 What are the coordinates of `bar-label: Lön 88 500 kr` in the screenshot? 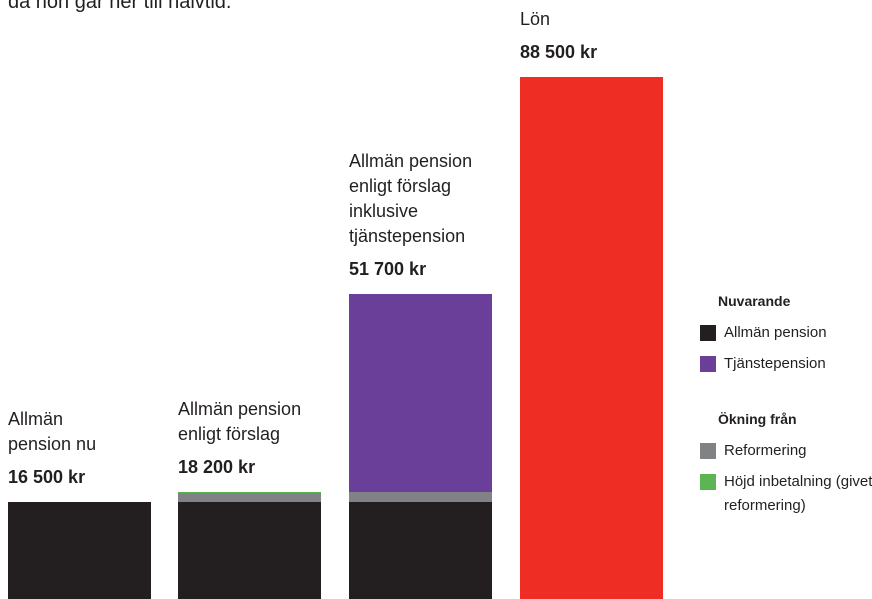 It's located at (558, 36).